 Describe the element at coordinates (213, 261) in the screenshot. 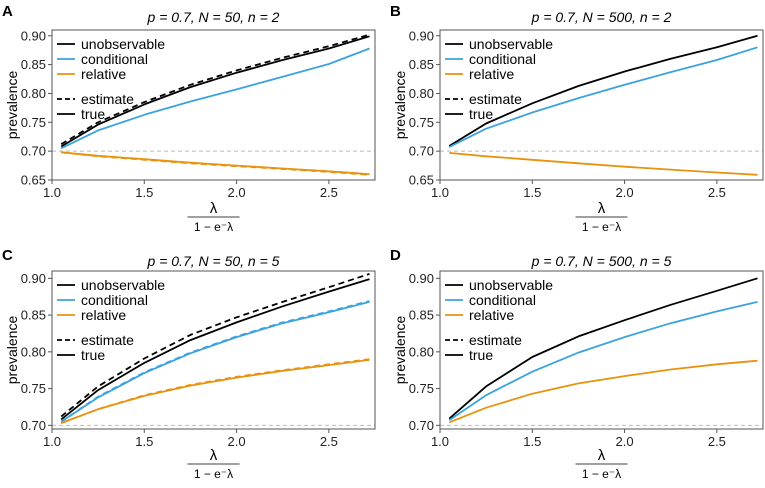

I see `chart-title: p = 0.7, N = 50, n = 5` at that location.